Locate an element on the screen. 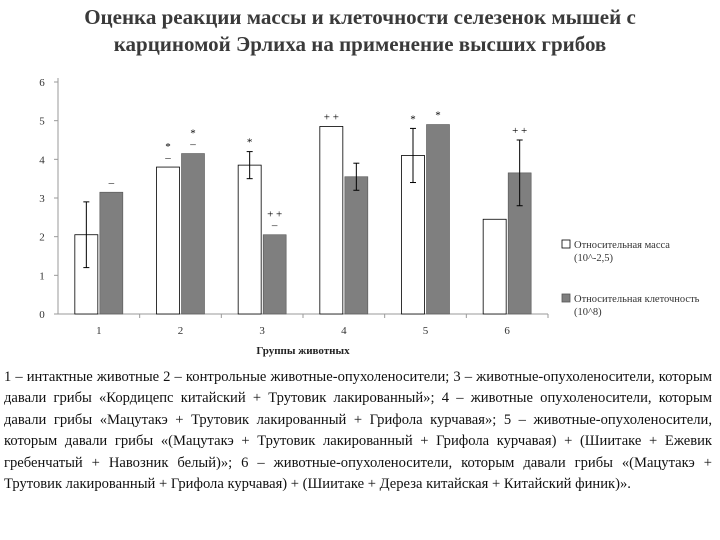 The image size is (720, 540). y-tick-label: 1 is located at coordinates (42, 276).